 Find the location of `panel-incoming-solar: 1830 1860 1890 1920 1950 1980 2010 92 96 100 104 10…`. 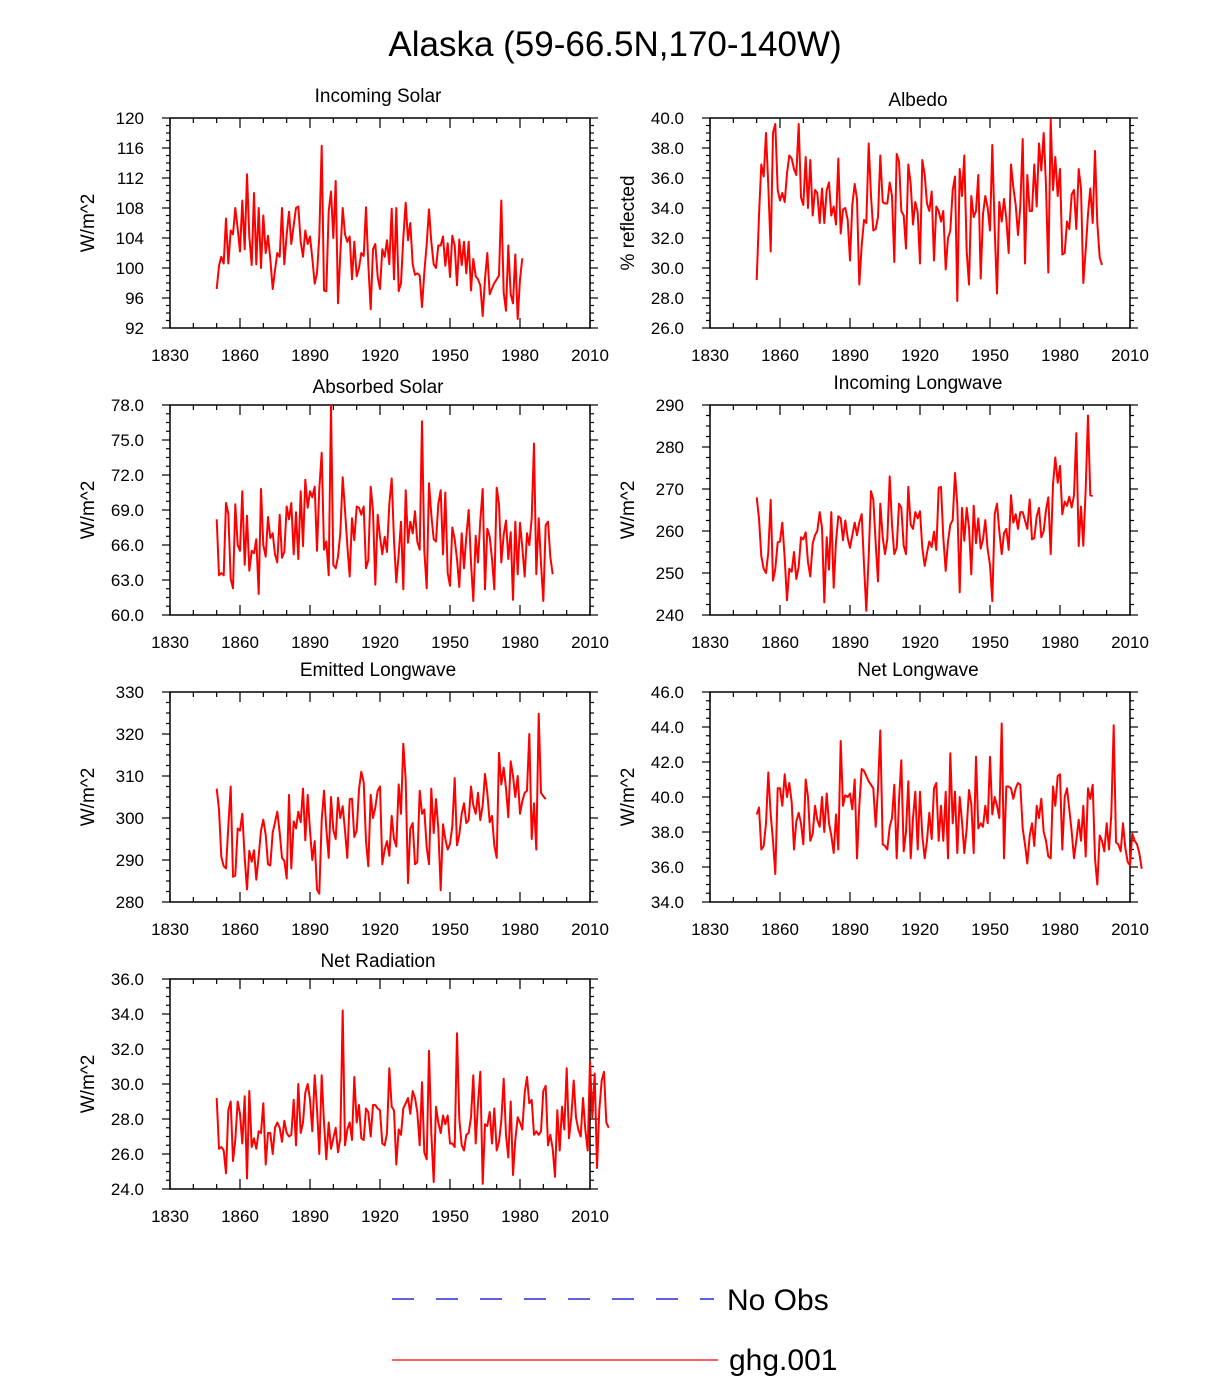

panel-incoming-solar: 1830 1860 1890 1920 1950 1980 2010 92 96 100 104 10… is located at coordinates (343, 225).